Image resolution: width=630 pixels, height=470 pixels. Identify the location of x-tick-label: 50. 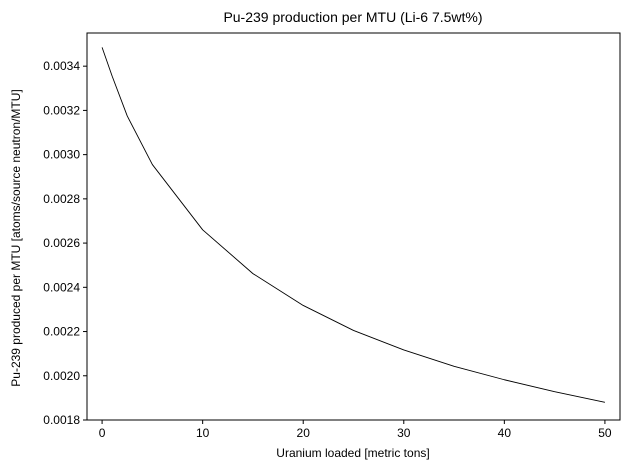
(605, 433).